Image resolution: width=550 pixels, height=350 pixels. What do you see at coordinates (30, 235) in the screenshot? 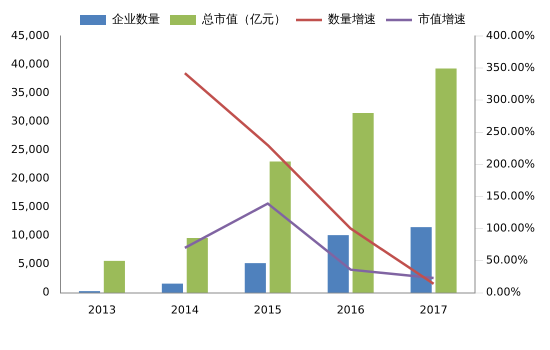
I see `y-tick-label: 10,000` at bounding box center [30, 235].